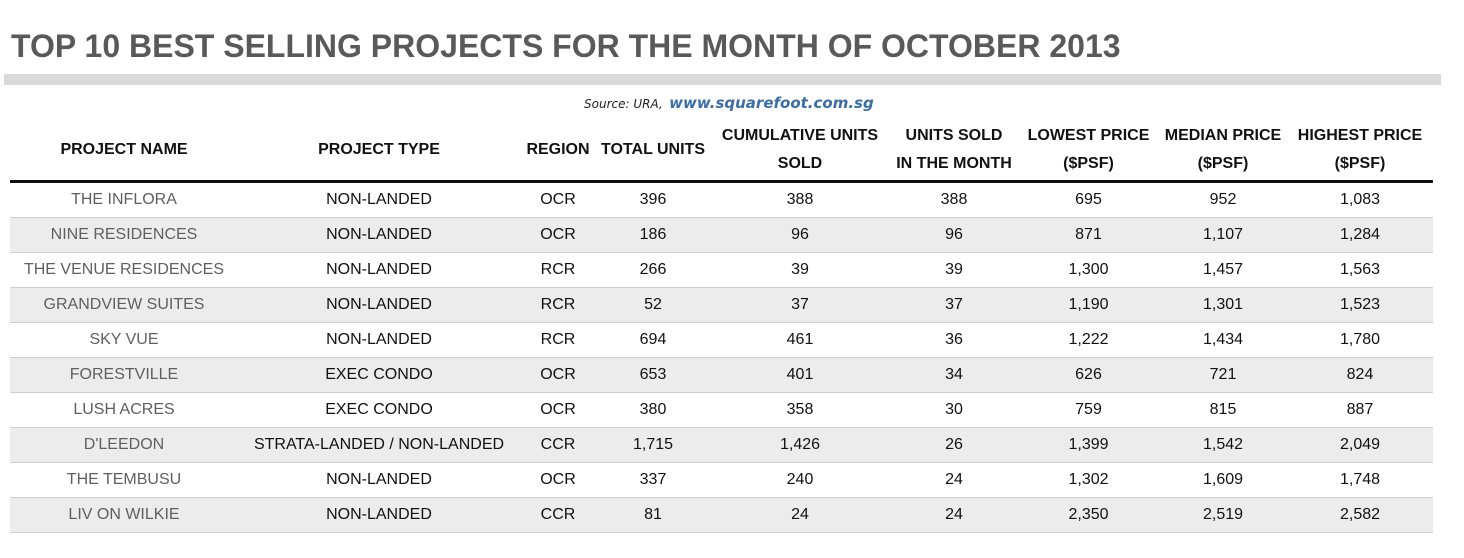 This screenshot has height=558, width=1464. I want to click on cell-lowest-price: 1,302, so click(1088, 480).